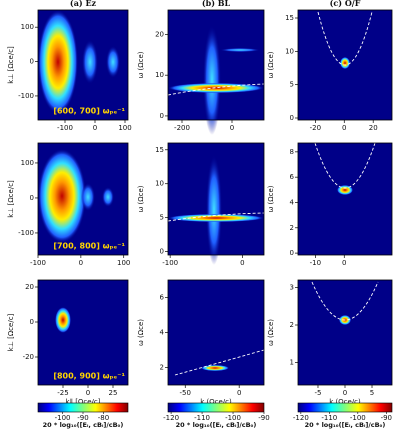 The height and width of the screenshot is (430, 400). Describe the element at coordinates (83, 402) in the screenshot. I see `x-axis-label: k∥ [Ωce/c]` at that location.